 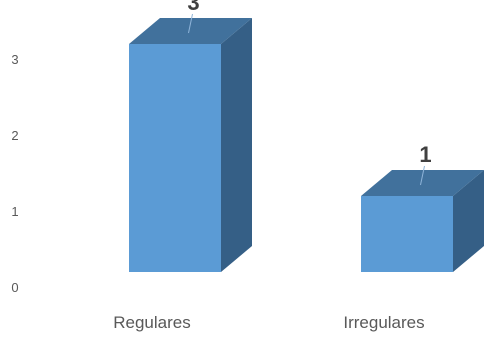 What do you see at coordinates (152, 322) in the screenshot?
I see `category-label: Regulares` at bounding box center [152, 322].